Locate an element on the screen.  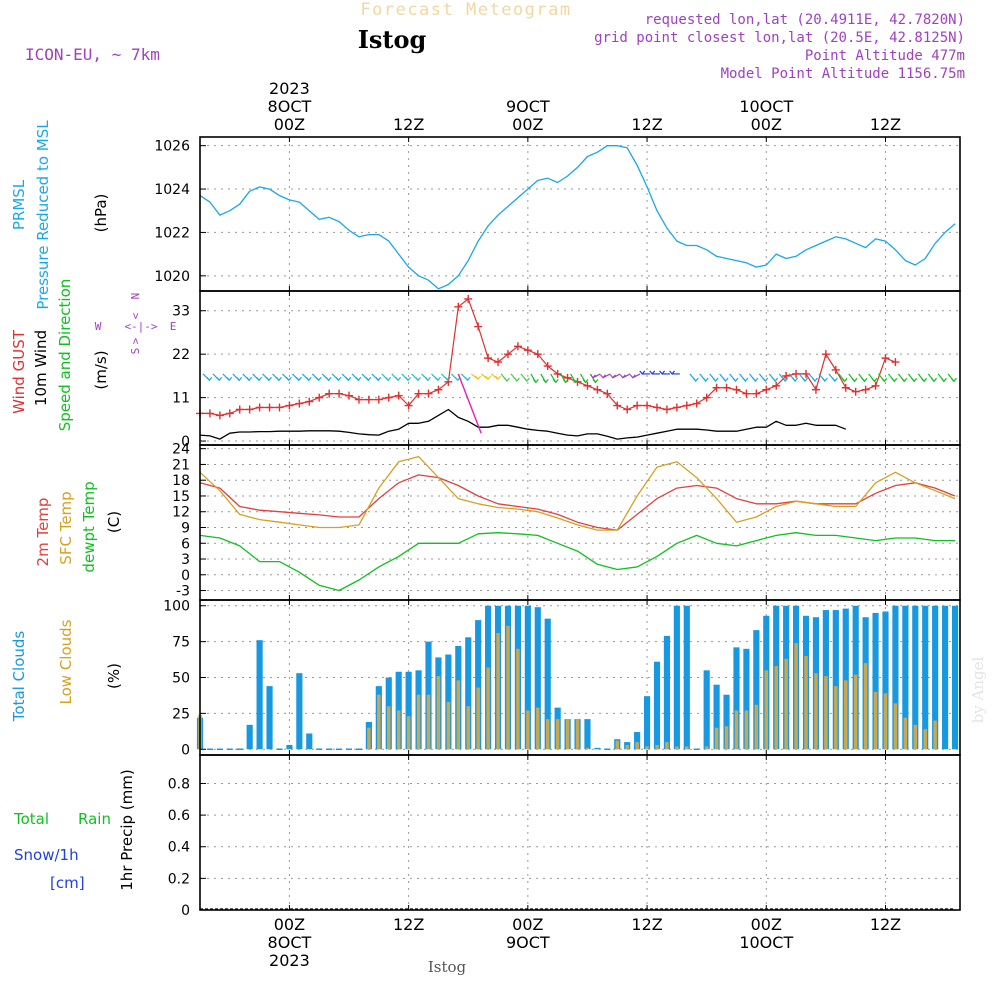
gust-line is located at coordinates (548, 357).